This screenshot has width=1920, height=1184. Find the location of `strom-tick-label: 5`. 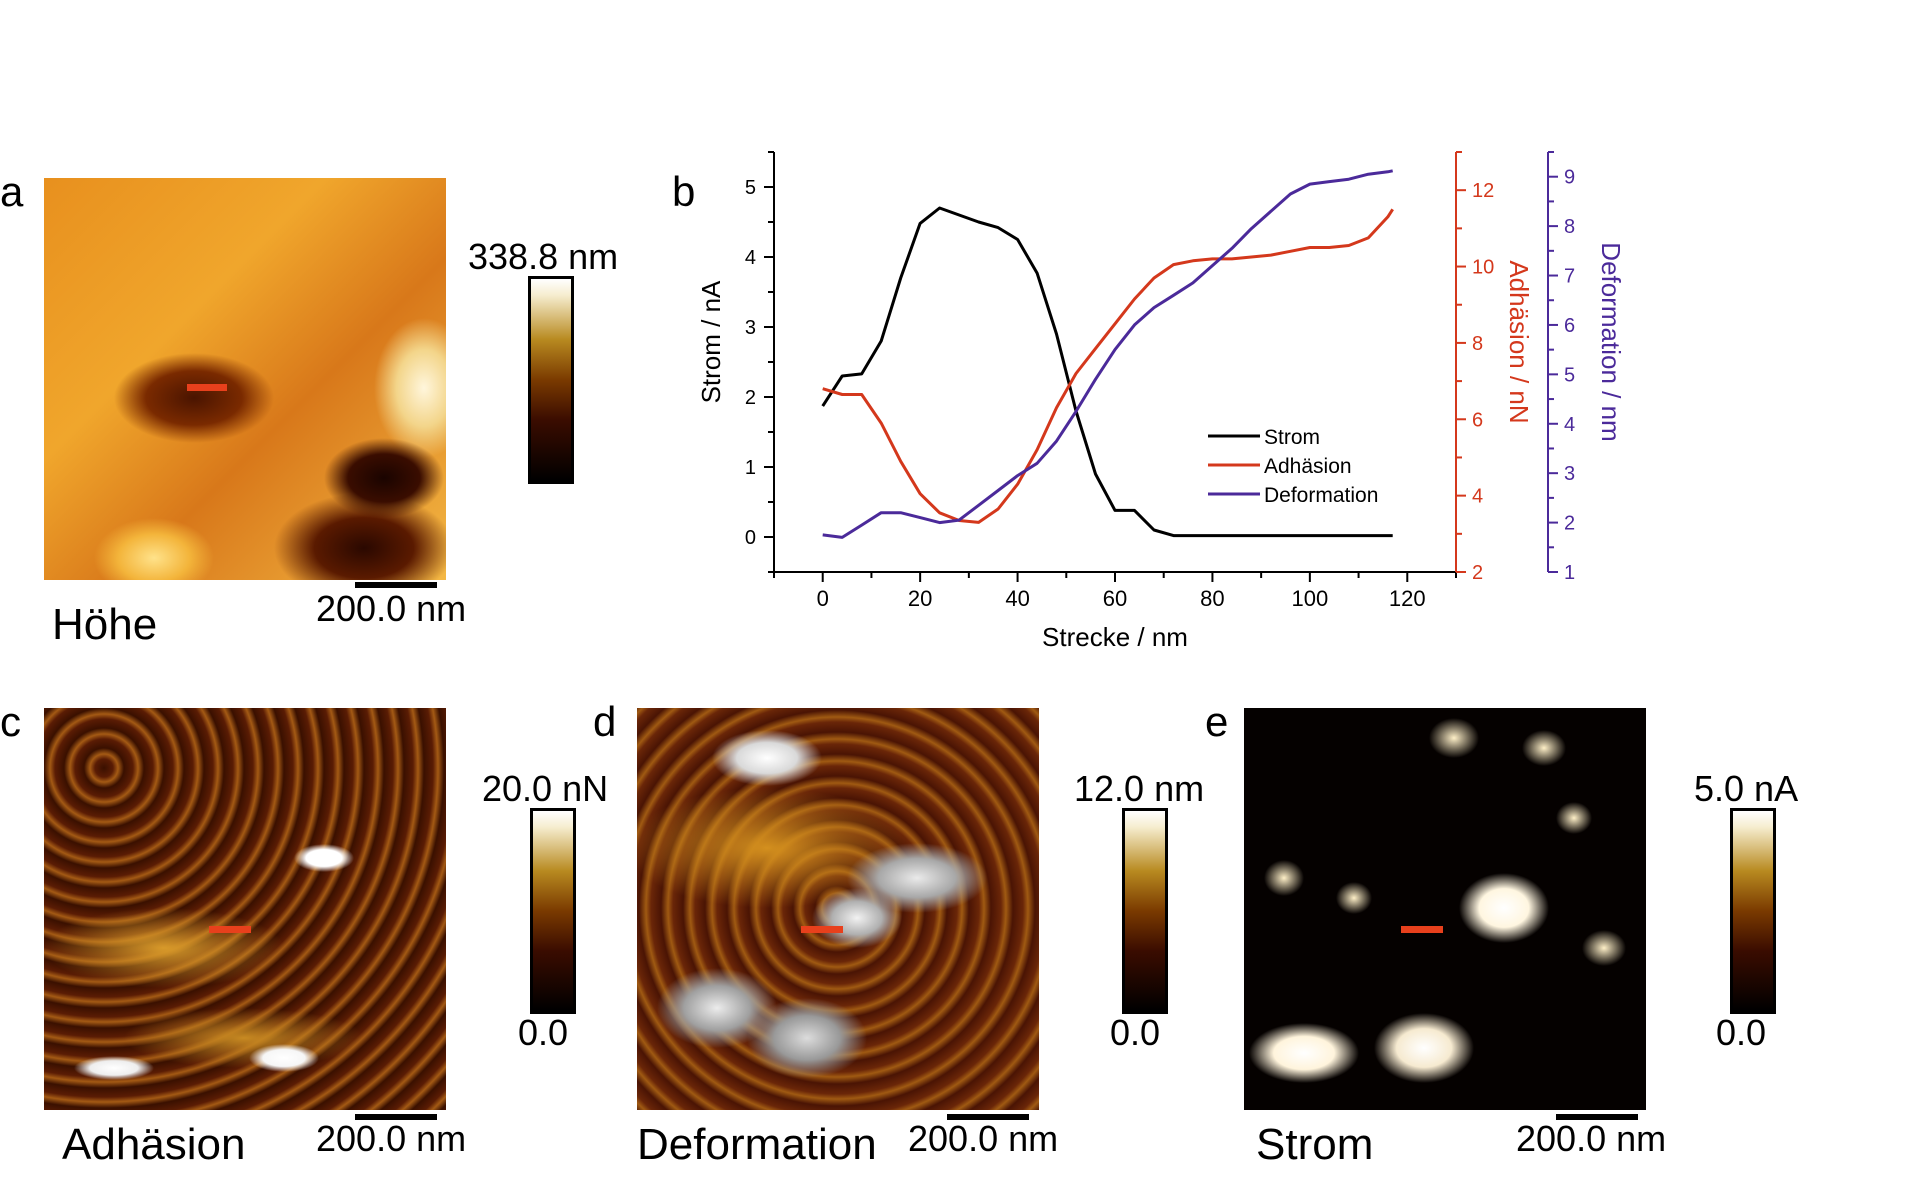

strom-tick-label: 5 is located at coordinates (750, 188).